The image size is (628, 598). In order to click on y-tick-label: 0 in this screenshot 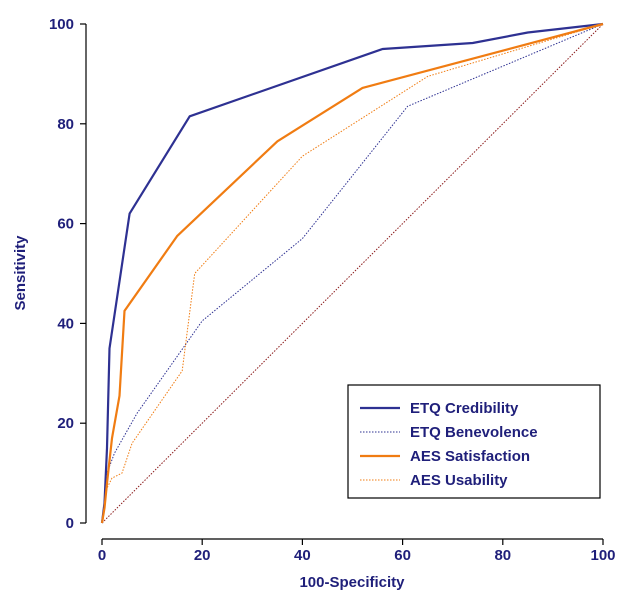, I will do `click(70, 523)`.